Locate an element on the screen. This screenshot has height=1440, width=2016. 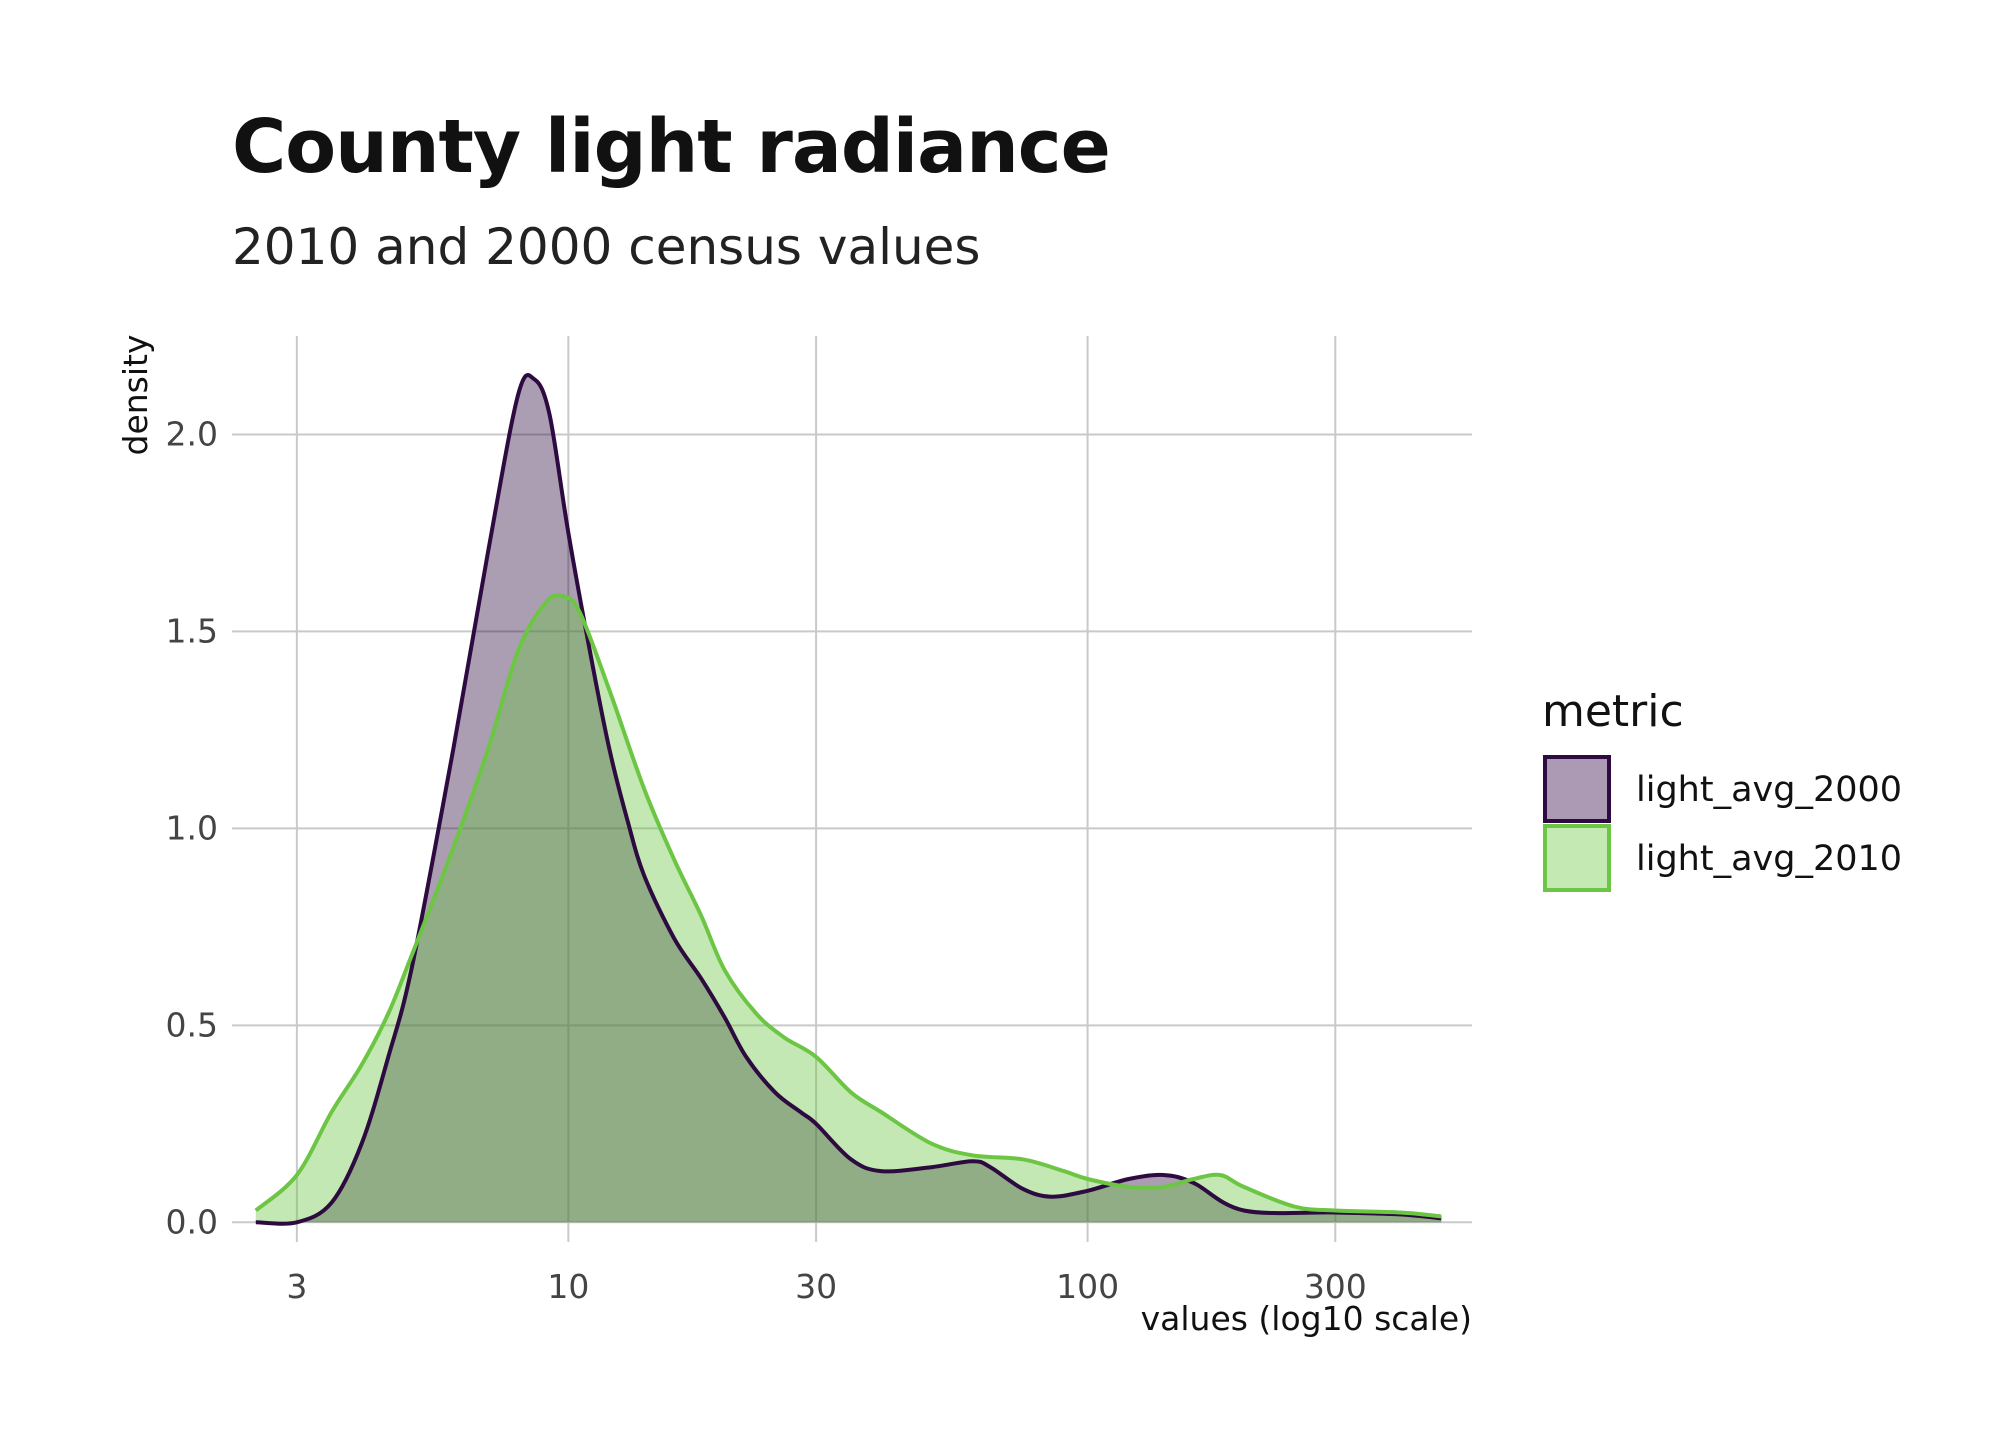
legend-items: light_avg_2000 light_avg_2010 is located at coordinates (1722, 823).